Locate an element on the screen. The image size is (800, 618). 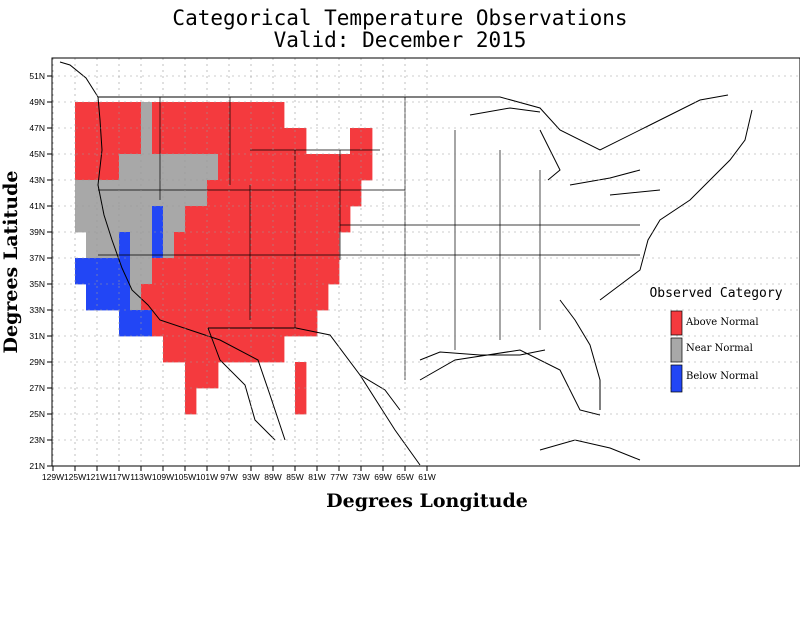
x-tick-label: 61W is located at coordinates (426, 477).